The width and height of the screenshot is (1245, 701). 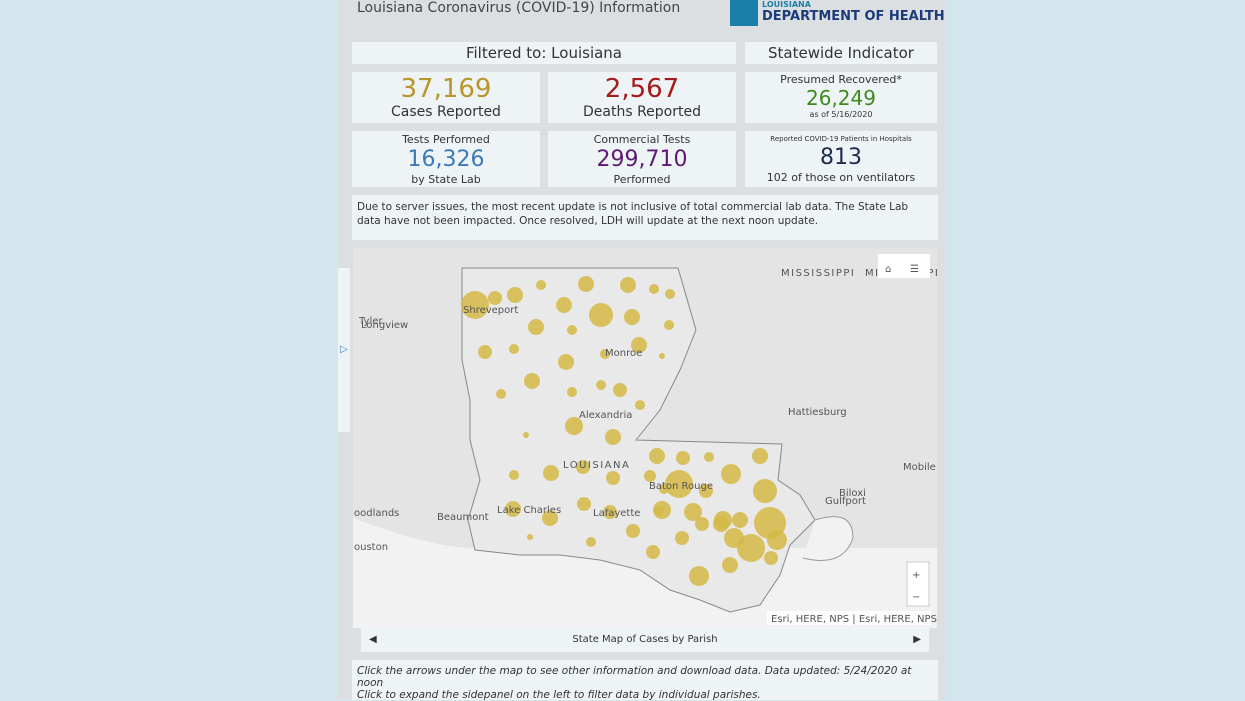 I want to click on map-label: Gulfport, so click(x=845, y=501).